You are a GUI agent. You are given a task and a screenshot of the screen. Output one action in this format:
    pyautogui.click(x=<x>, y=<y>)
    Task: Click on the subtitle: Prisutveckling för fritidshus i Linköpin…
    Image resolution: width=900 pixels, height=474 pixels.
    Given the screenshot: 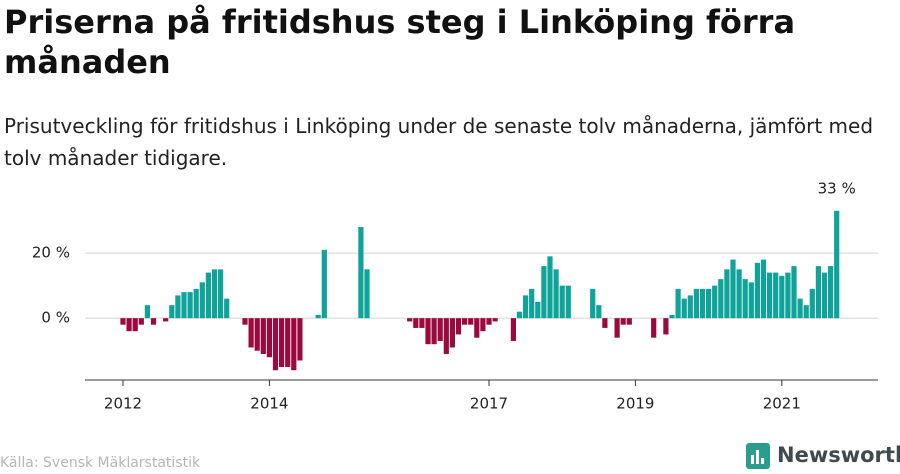 What is the action you would take?
    pyautogui.click(x=439, y=142)
    